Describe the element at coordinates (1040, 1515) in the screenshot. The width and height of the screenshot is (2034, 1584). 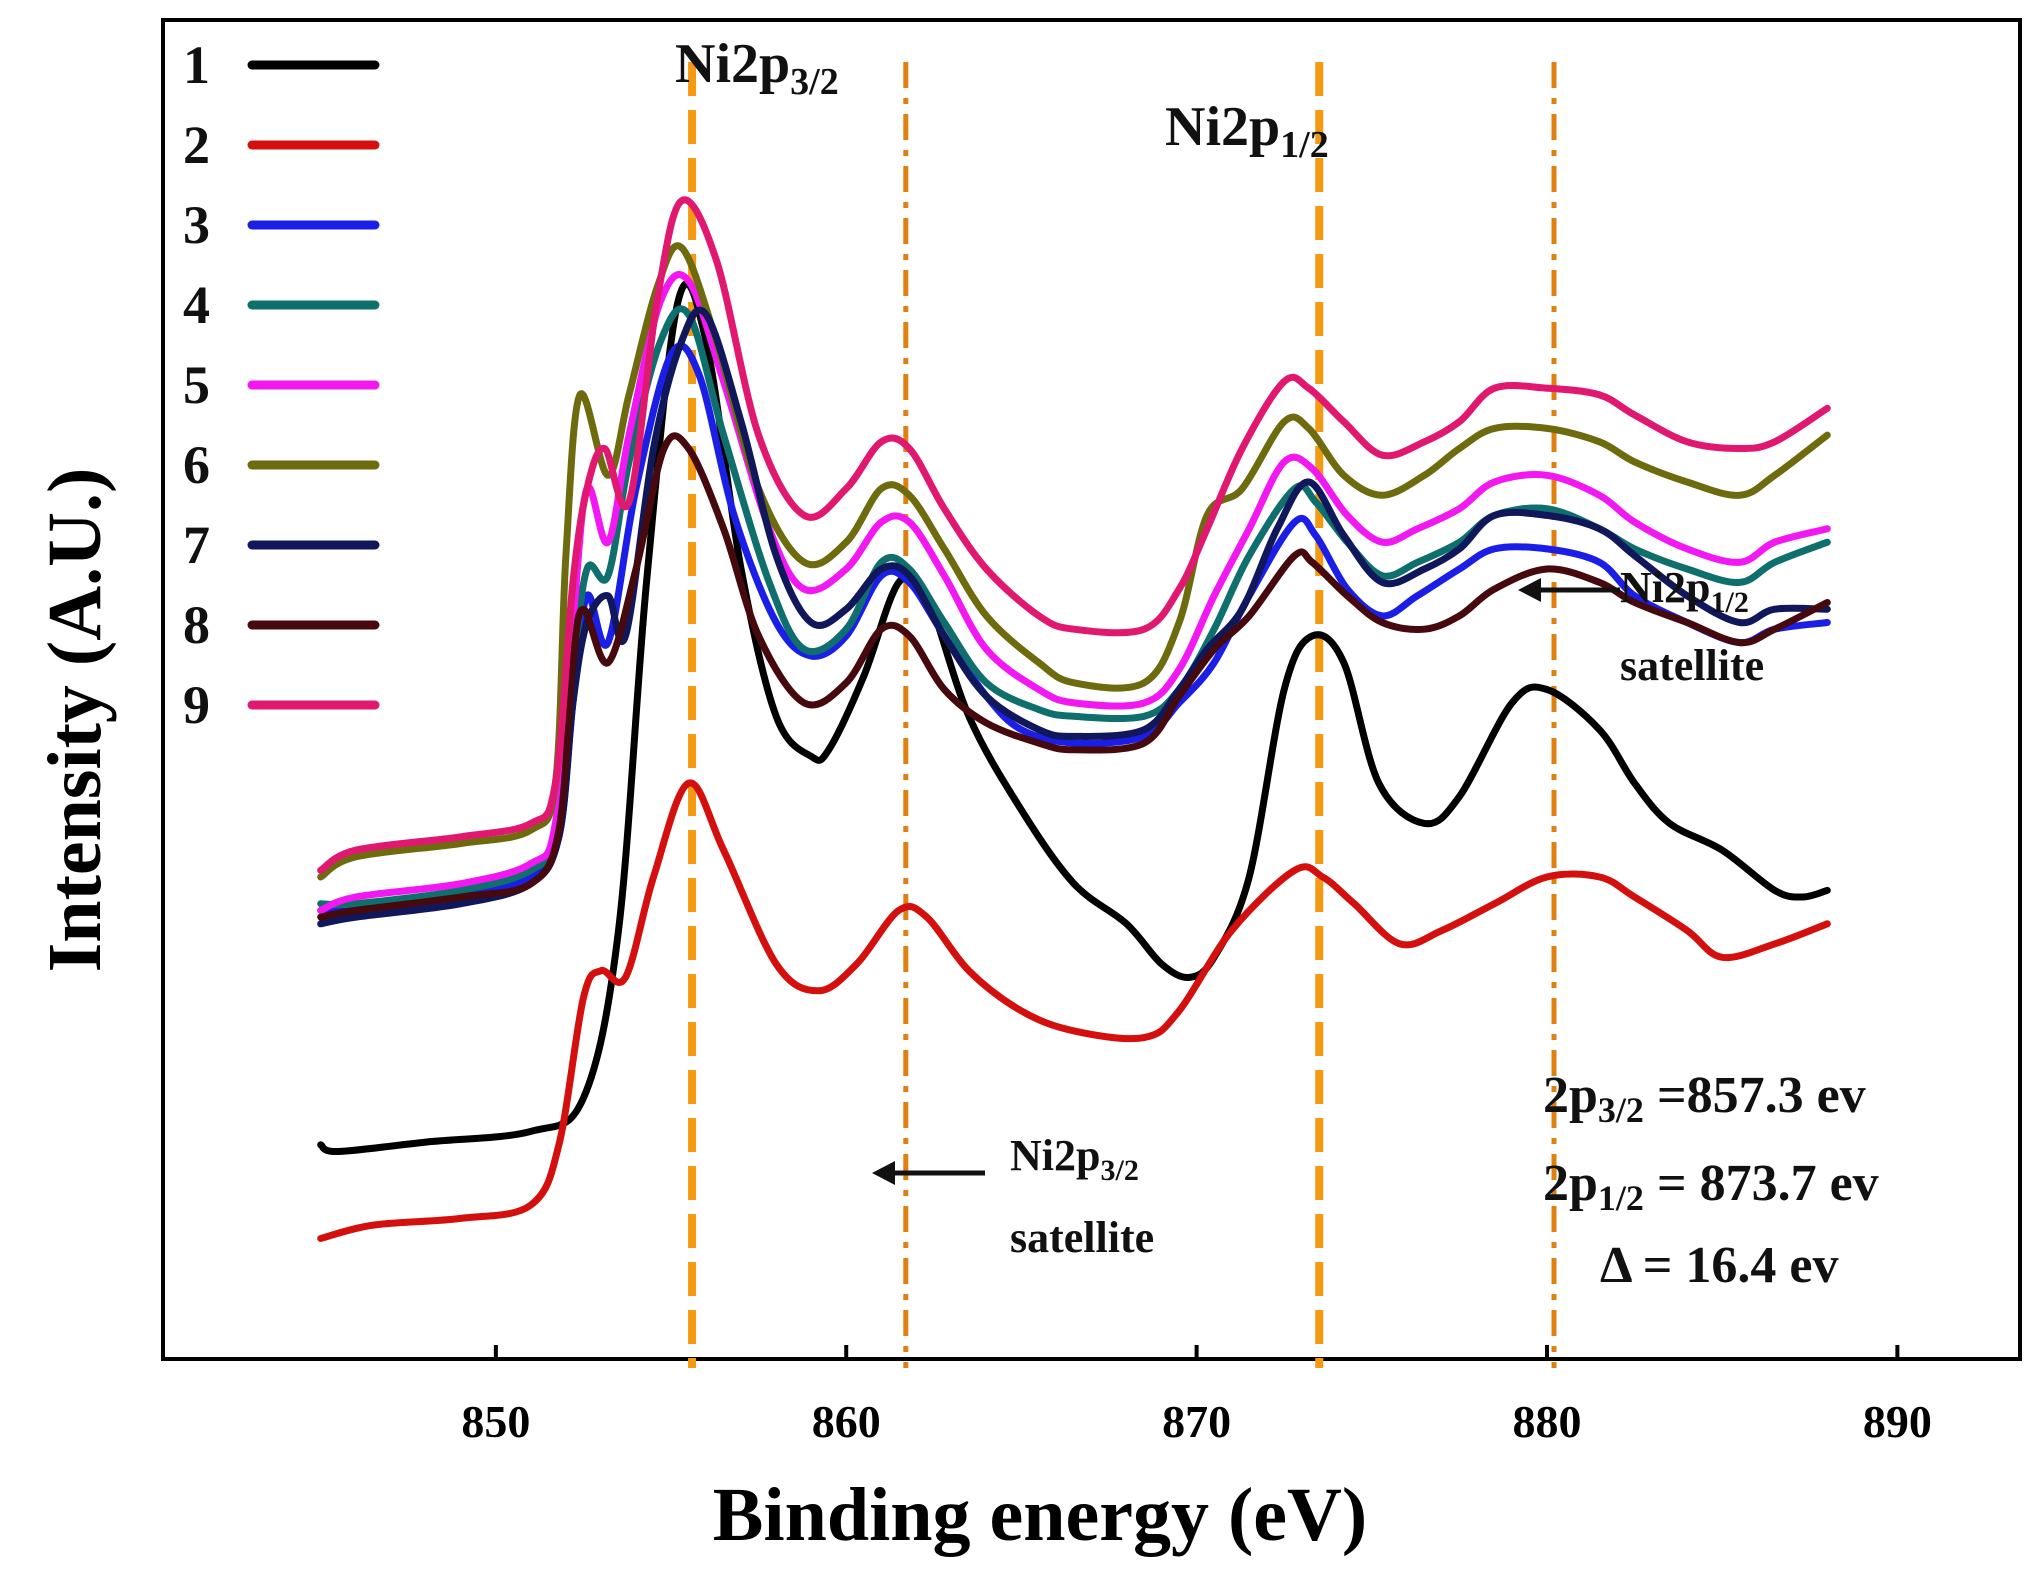
I see `x-axis-title: Binding energy (eV)` at that location.